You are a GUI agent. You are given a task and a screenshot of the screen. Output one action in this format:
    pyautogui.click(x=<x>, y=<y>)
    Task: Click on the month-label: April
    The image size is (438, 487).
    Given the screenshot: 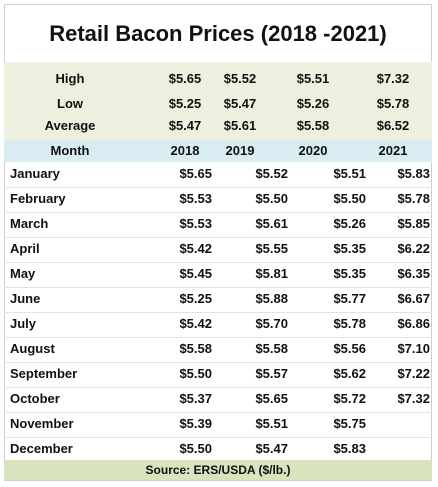 What is the action you would take?
    pyautogui.click(x=25, y=248)
    